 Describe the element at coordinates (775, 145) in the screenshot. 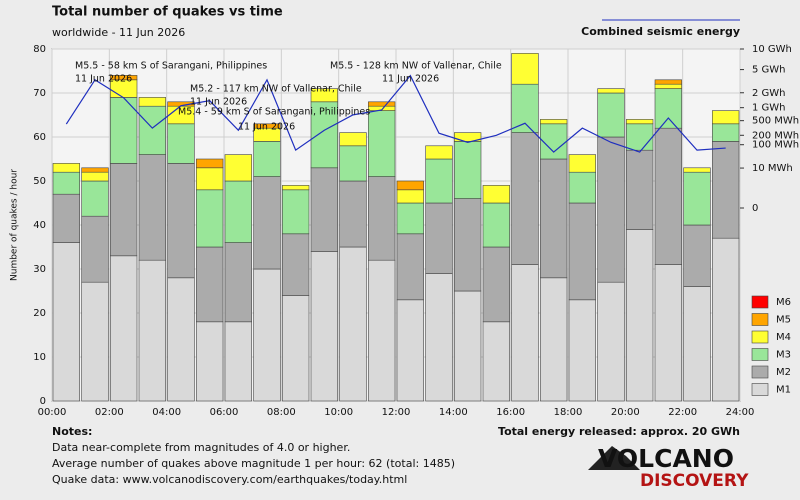

I see `y2-tick-label: 100 MWh` at that location.